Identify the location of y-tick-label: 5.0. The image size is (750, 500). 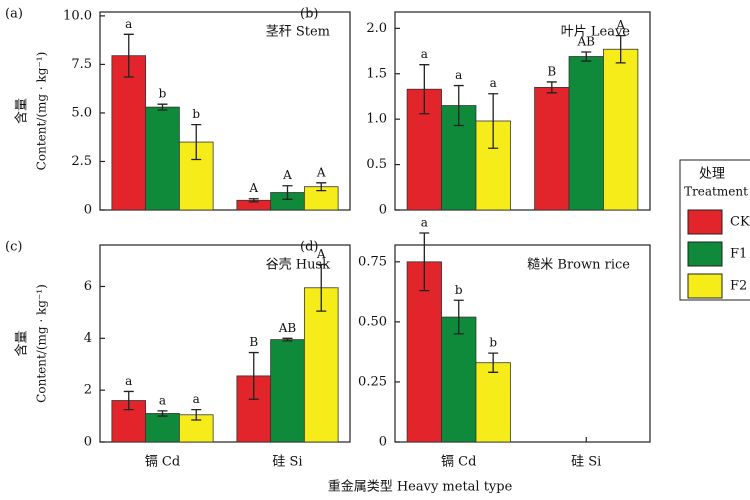
(81, 112).